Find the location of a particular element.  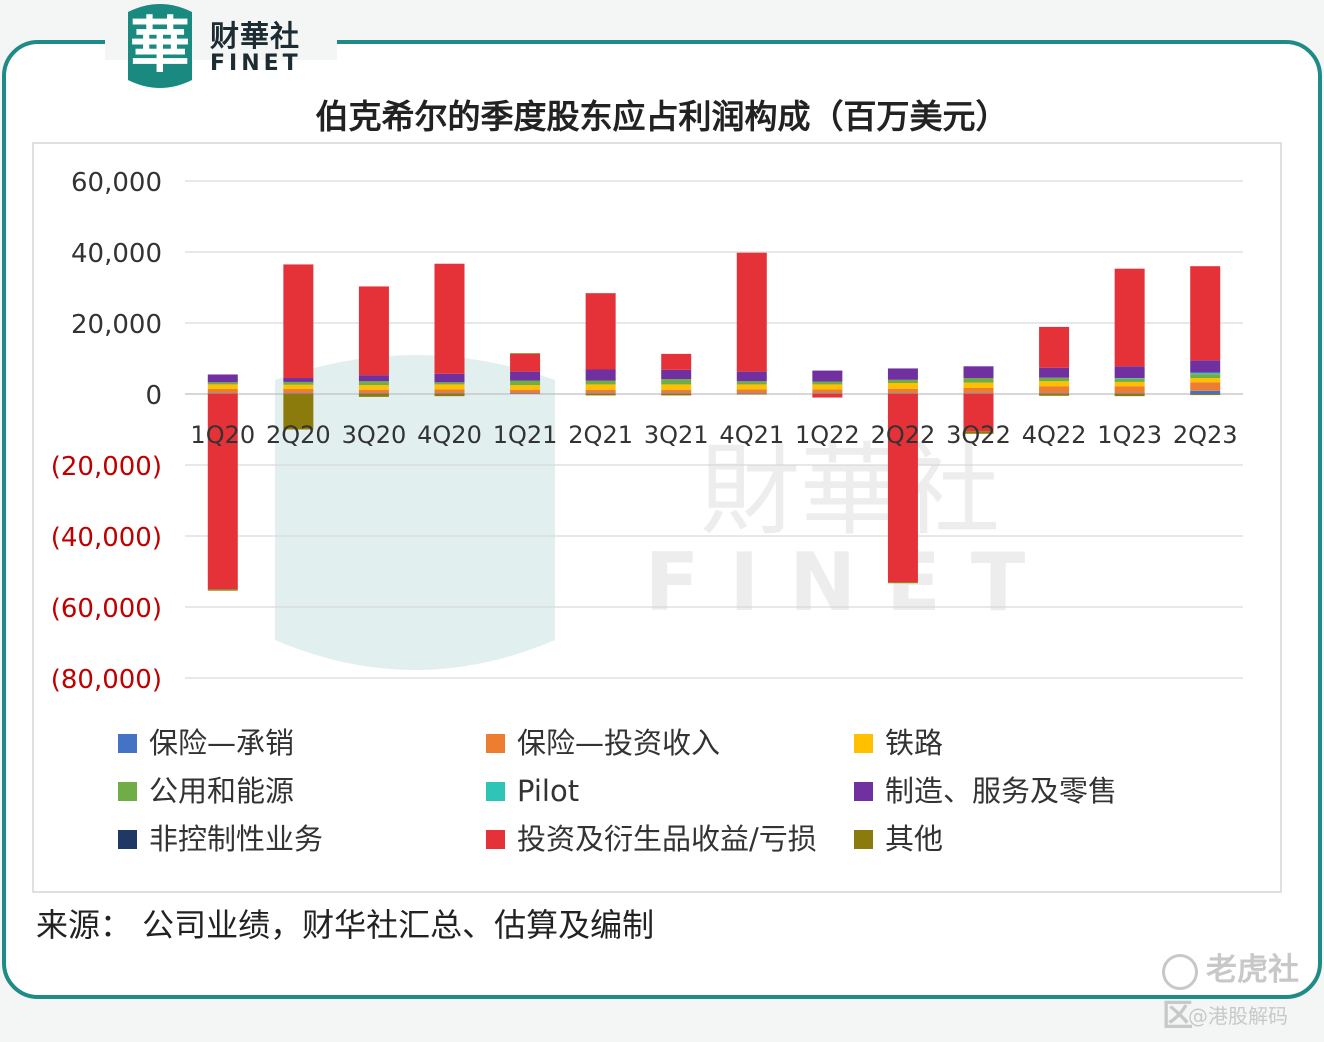

legend-label: 铁路 is located at coordinates (914, 743).